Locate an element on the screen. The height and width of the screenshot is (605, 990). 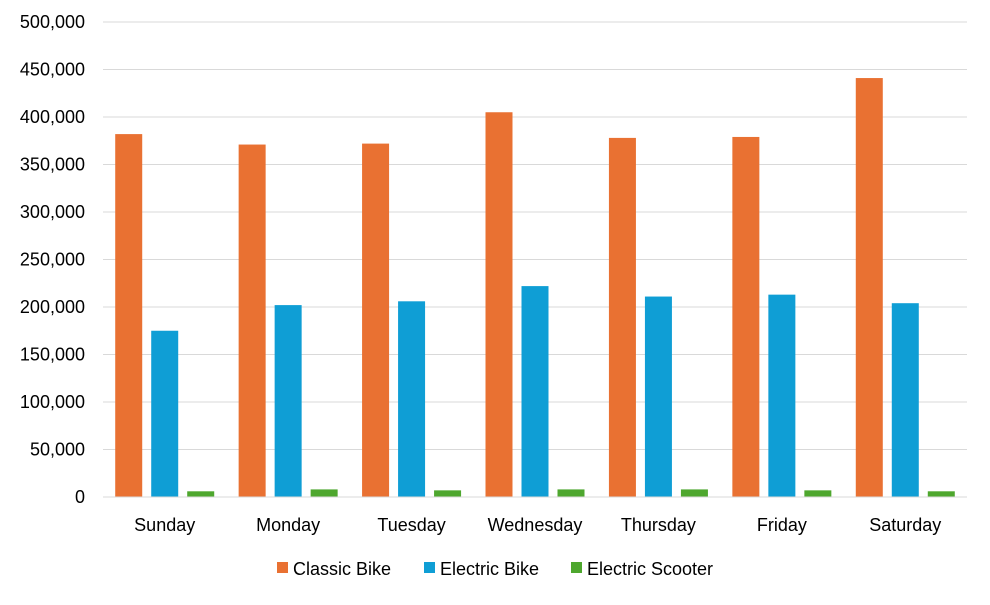
y-tick-label: 50,000 is located at coordinates (57, 450).